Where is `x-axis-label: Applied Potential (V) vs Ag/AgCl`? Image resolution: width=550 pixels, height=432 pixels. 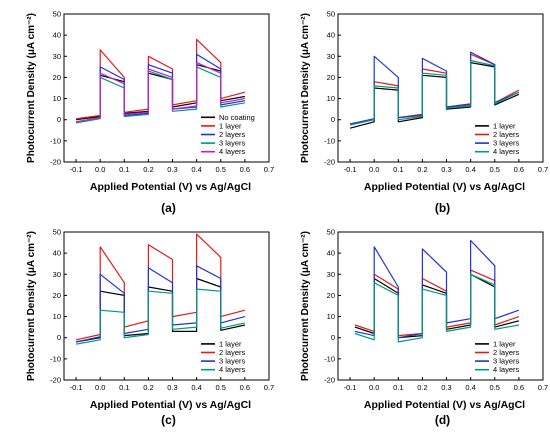
x-axis-label: Applied Potential (V) vs Ag/AgCl is located at coordinates (170, 187).